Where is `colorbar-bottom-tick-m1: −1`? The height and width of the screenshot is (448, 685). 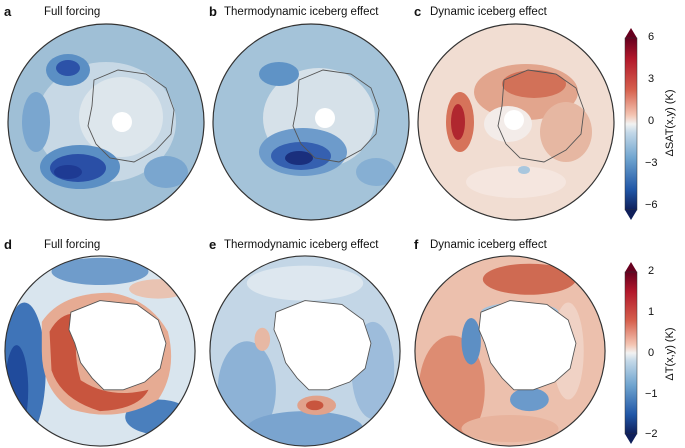
colorbar-bottom-tick-m1: −1 is located at coordinates (651, 394).